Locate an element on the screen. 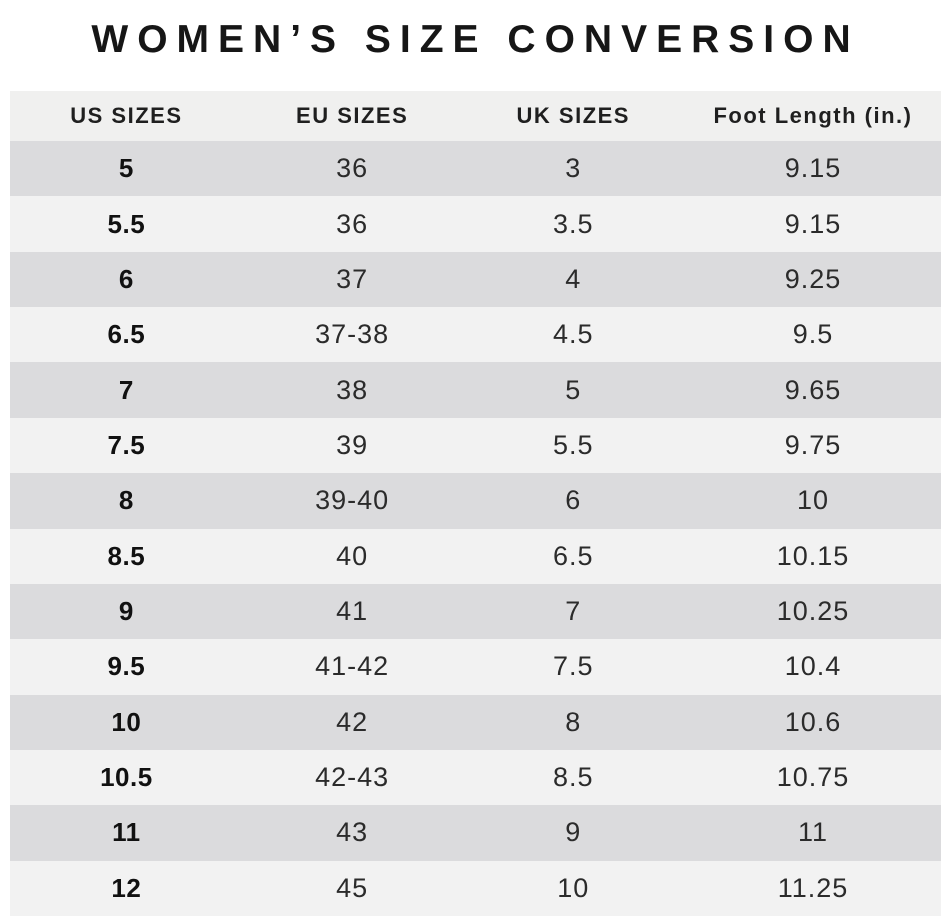 The image size is (951, 917). foot-length-cell: 9.5 is located at coordinates (813, 334).